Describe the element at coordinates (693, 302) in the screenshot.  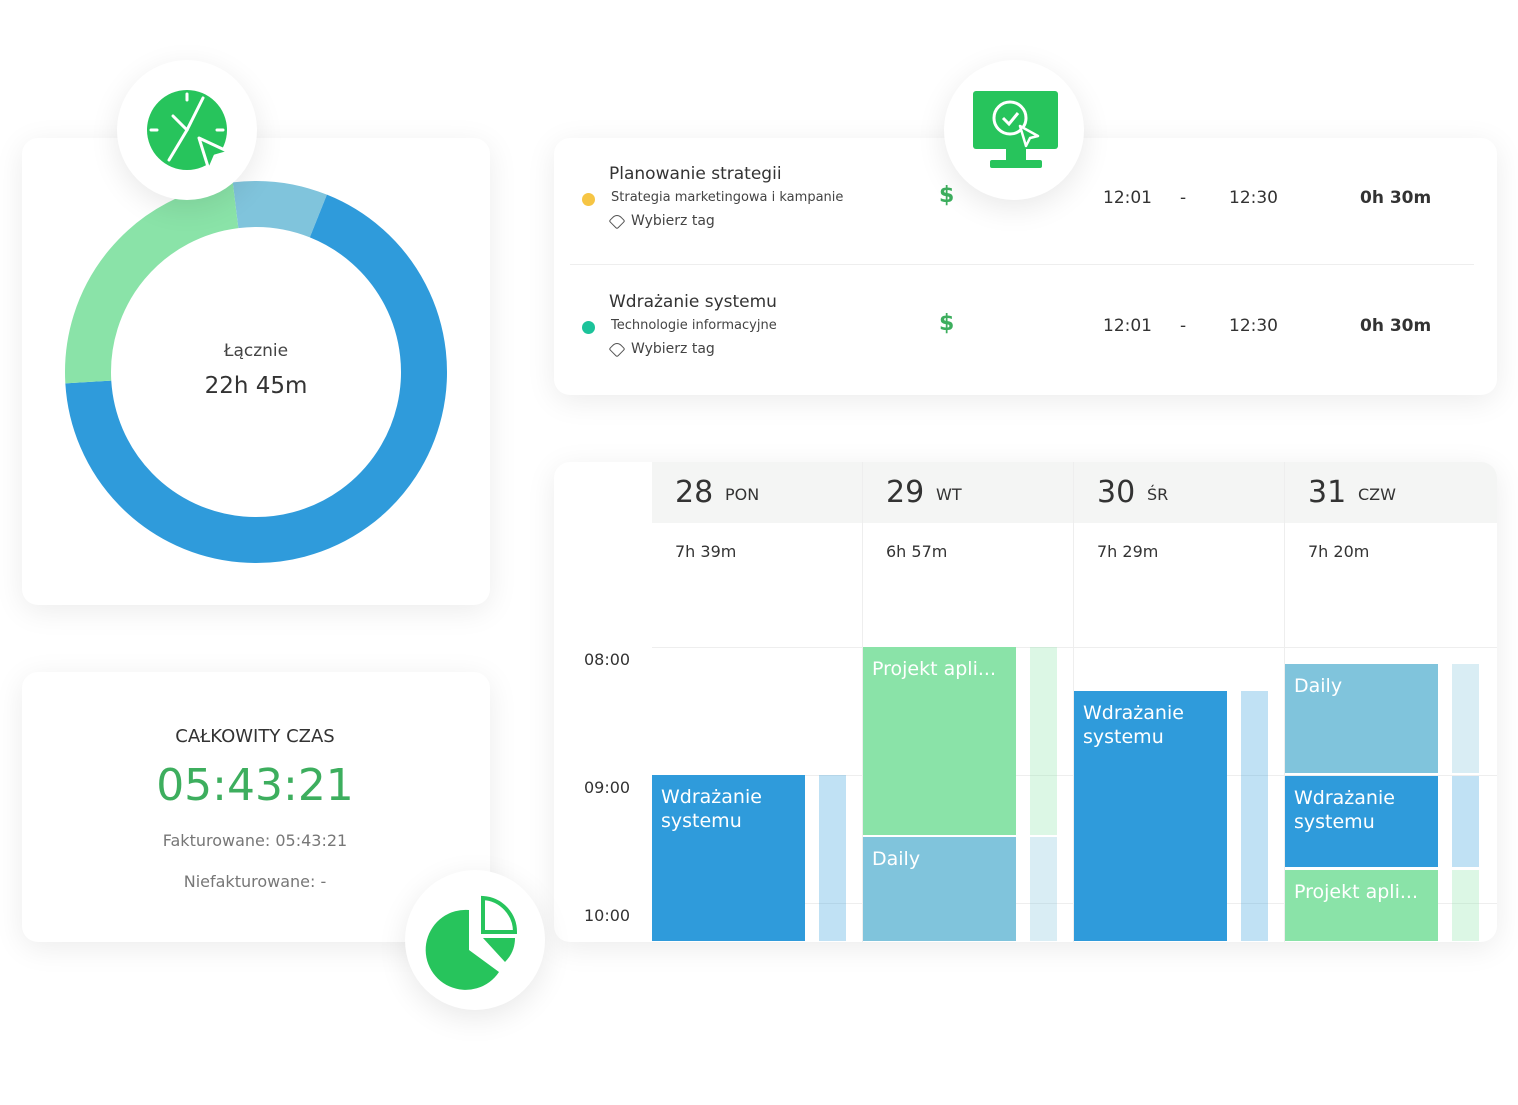
I see `entry-title: Wdrażanie systemu` at that location.